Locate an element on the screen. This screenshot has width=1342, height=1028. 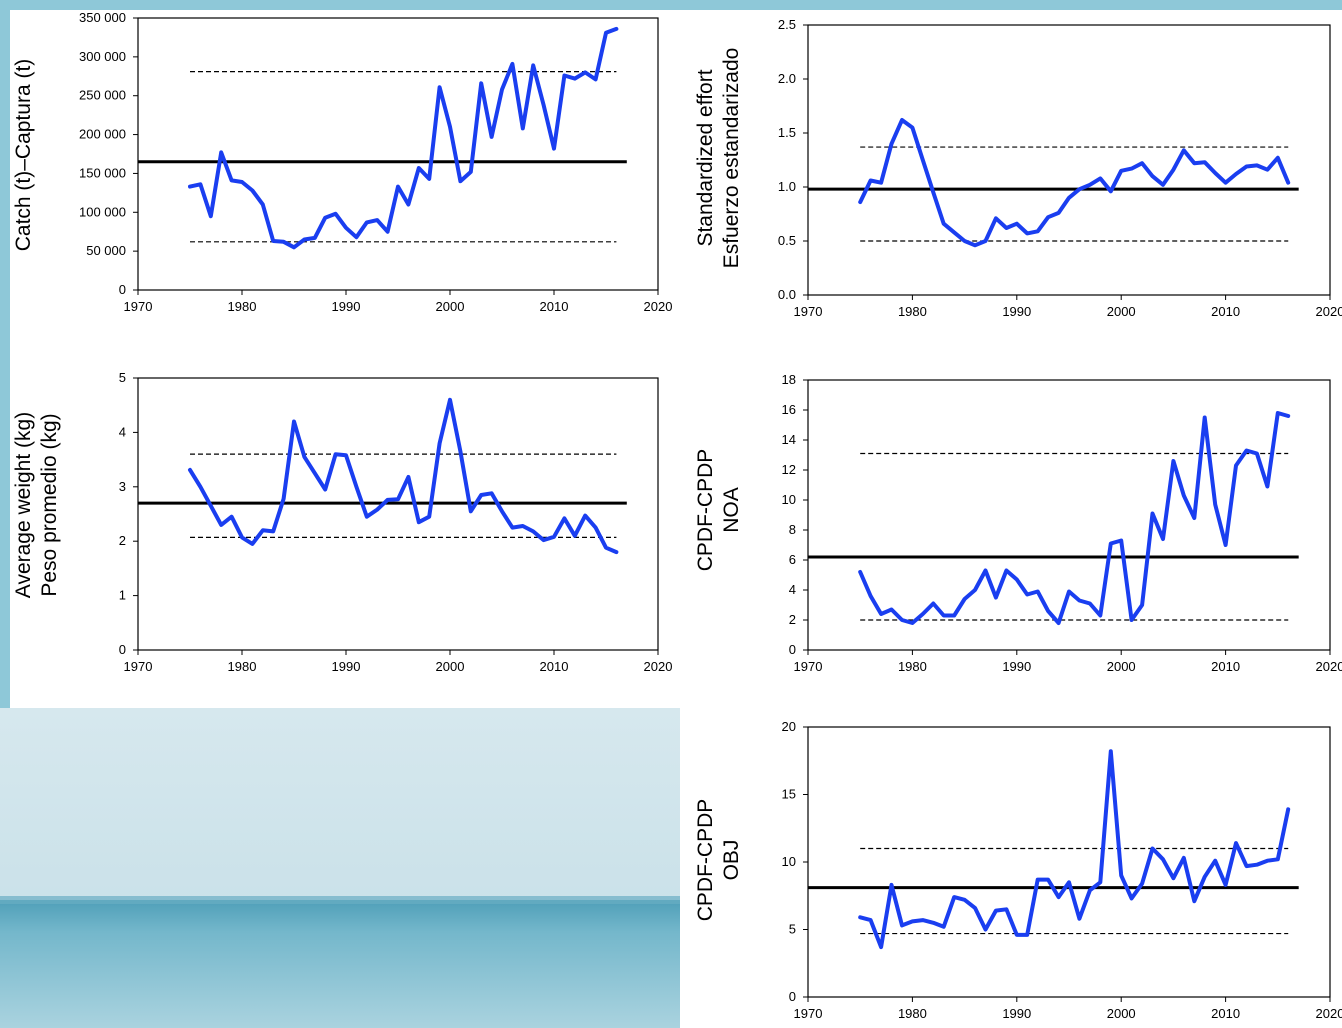
y-tick-label: 350 000 is located at coordinates (102, 17).